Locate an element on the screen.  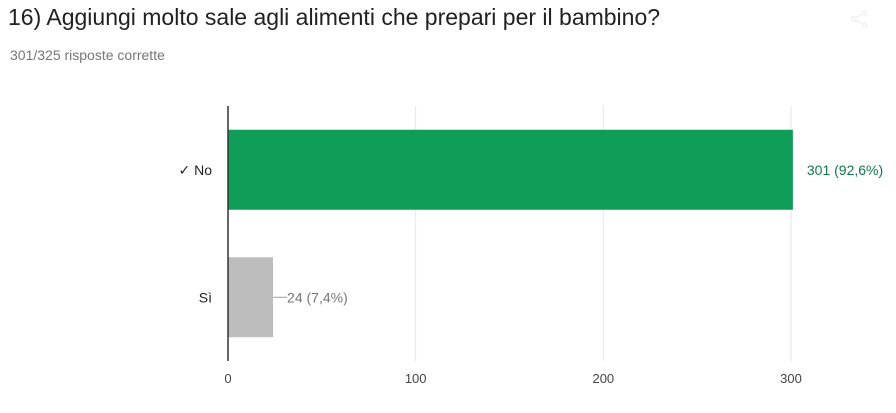
category-label: ✓ No is located at coordinates (195, 170).